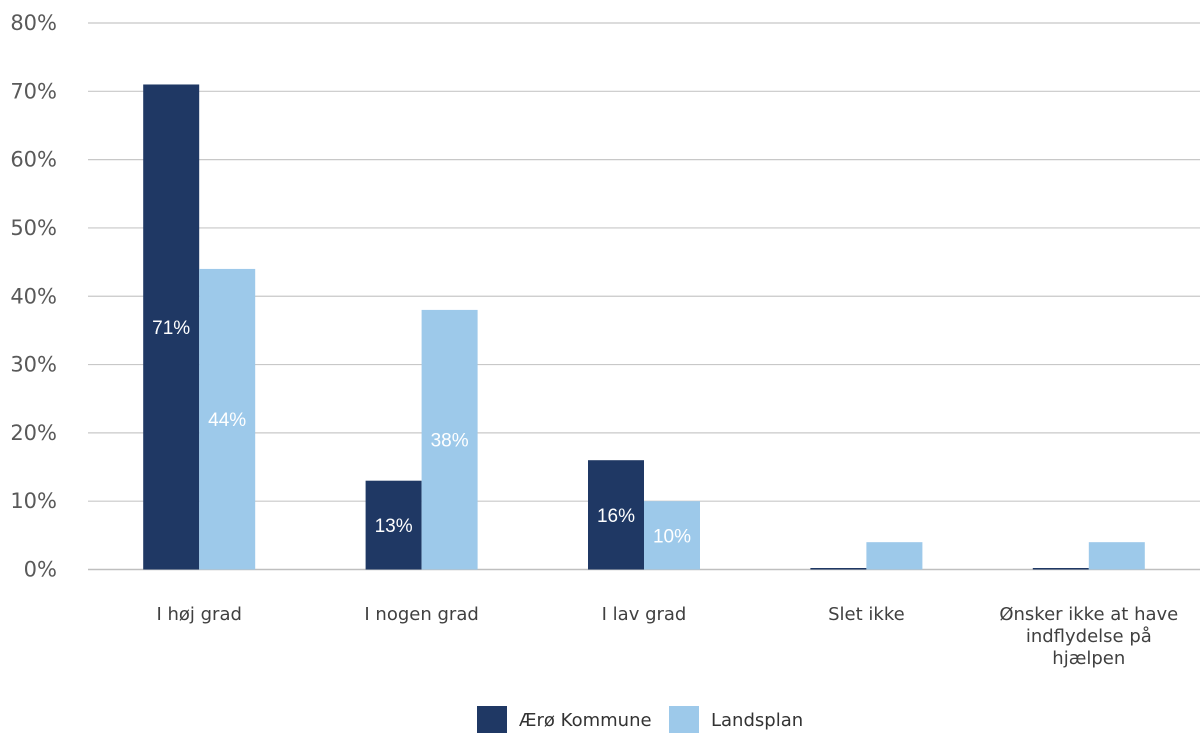 The image size is (1200, 733). What do you see at coordinates (33, 23) in the screenshot?
I see `y-tick-label: 80%` at bounding box center [33, 23].